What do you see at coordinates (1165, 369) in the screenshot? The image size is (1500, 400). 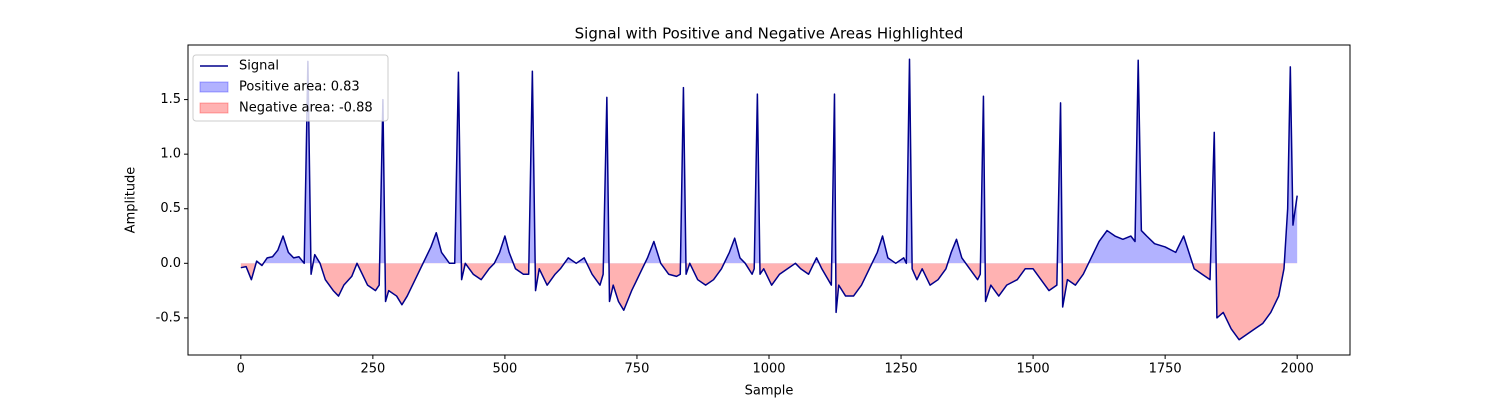 I see `x-tick-label: 1750` at bounding box center [1165, 369].